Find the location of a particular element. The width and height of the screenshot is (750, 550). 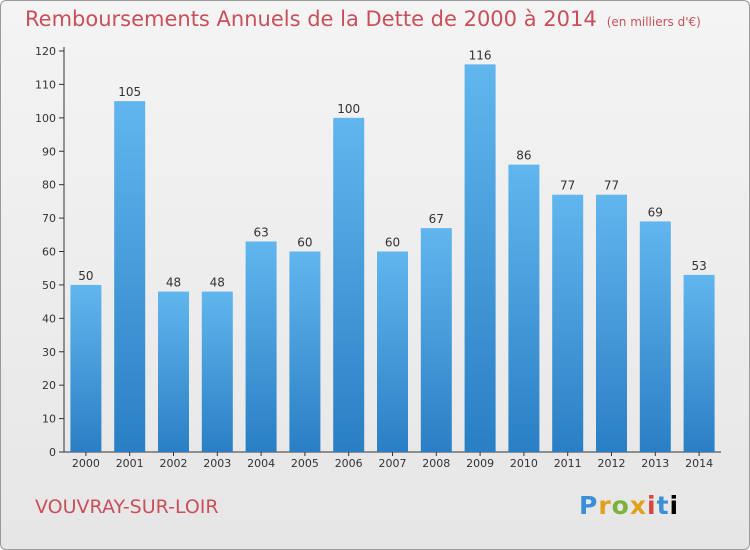

x-tick-label: 2014 is located at coordinates (699, 463).